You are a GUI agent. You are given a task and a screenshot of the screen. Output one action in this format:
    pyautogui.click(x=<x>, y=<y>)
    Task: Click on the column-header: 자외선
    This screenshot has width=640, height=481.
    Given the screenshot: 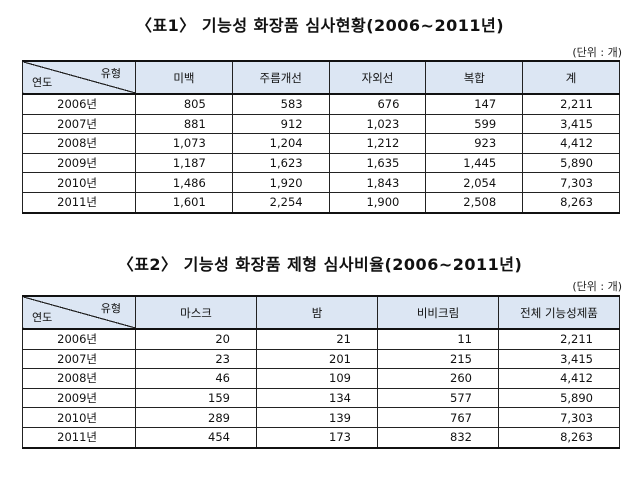 What is the action you would take?
    pyautogui.click(x=377, y=77)
    